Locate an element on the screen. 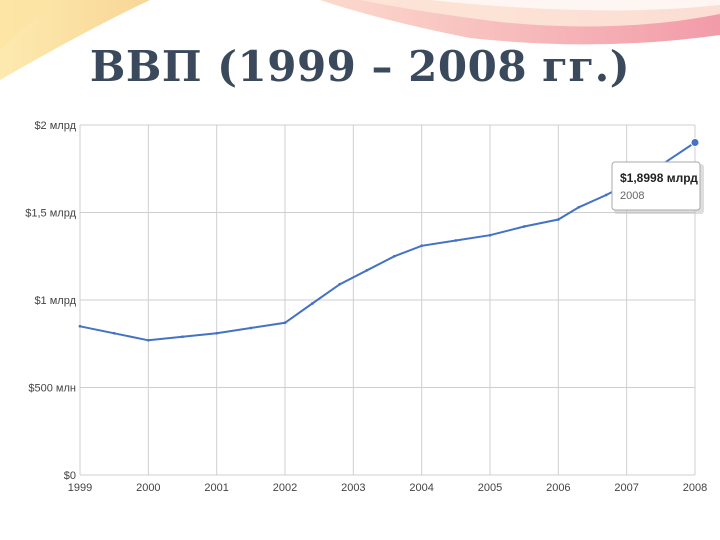 This screenshot has height=540, width=720. x-axis: 1999 2000 2001 2002 2003 2004 2005 2006 2007 2008 is located at coordinates (387, 488).